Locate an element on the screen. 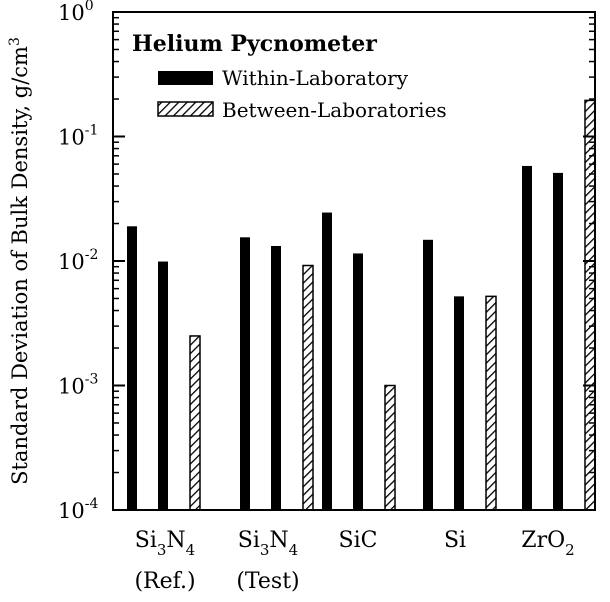 This screenshot has width=610, height=602. y-tick-exponent: -4 is located at coordinates (92, 504).